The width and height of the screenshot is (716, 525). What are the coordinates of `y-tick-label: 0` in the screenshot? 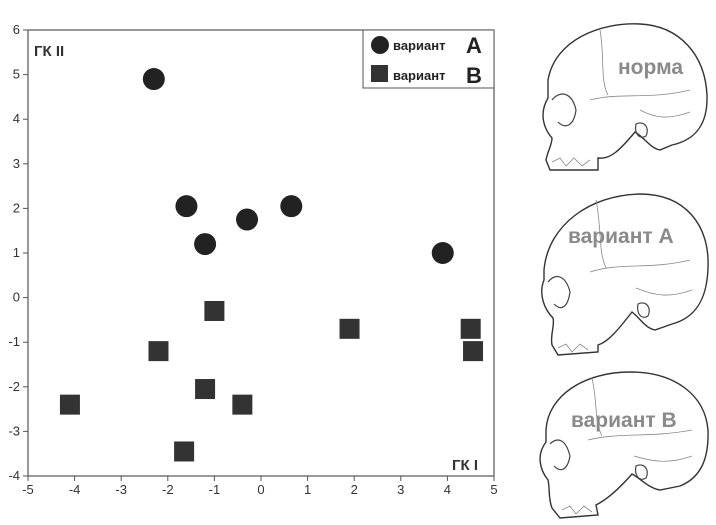 It's located at (16, 297).